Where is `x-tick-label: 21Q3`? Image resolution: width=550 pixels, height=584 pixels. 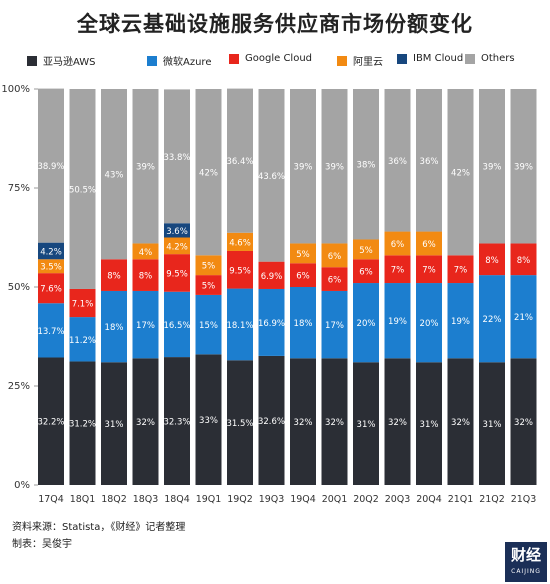
x-tick-label: 21Q3 is located at coordinates (524, 499).